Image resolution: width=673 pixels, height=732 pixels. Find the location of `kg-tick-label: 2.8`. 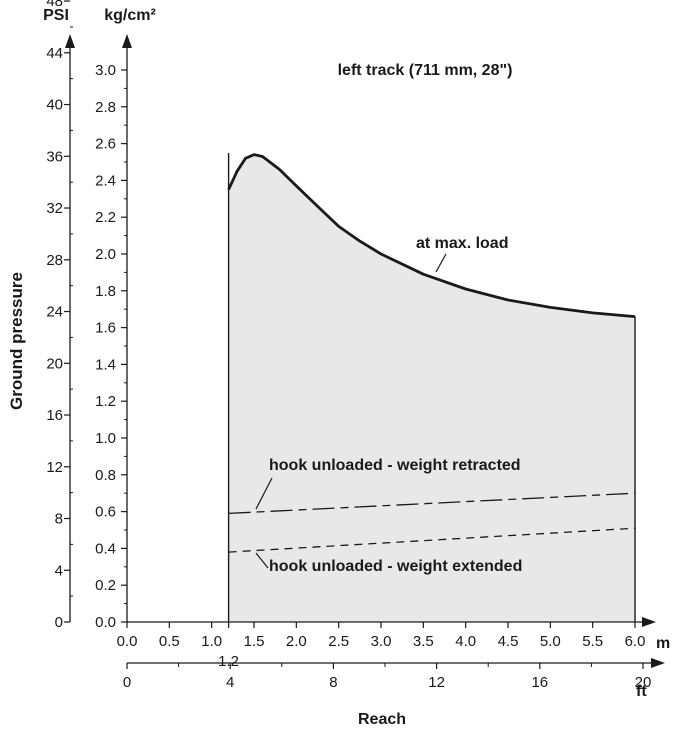

kg-tick-label: 2.8 is located at coordinates (105, 107).